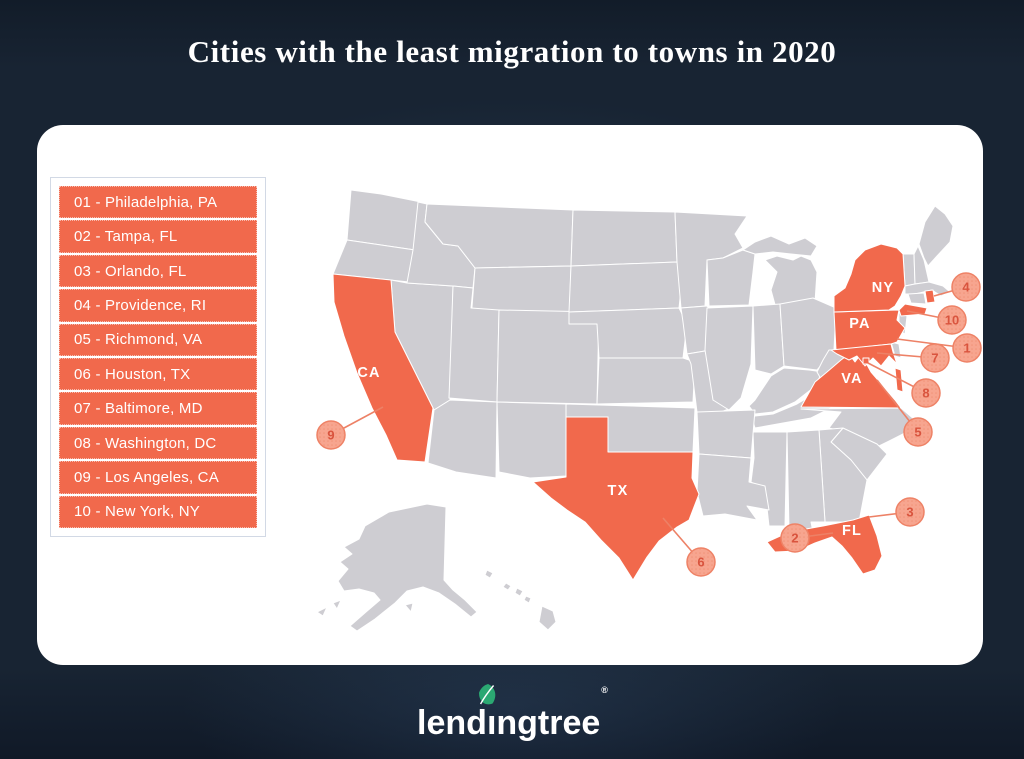  What do you see at coordinates (519, 592) in the screenshot?
I see `state-HI3` at bounding box center [519, 592].